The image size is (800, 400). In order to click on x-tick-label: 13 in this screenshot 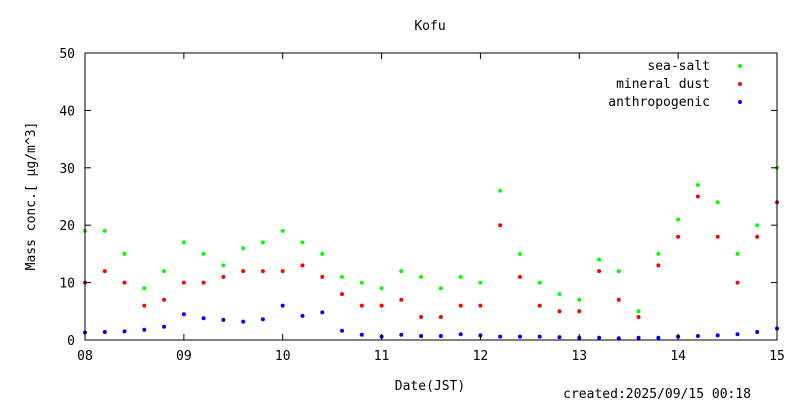, I will do `click(579, 356)`.